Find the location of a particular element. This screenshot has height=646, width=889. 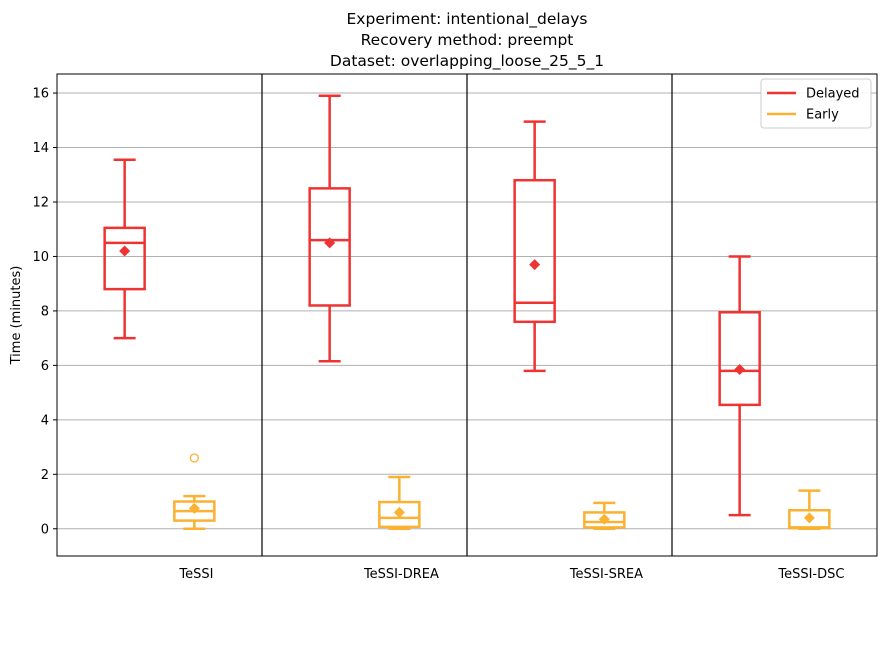

y-tick-label: 0 is located at coordinates (45, 529).